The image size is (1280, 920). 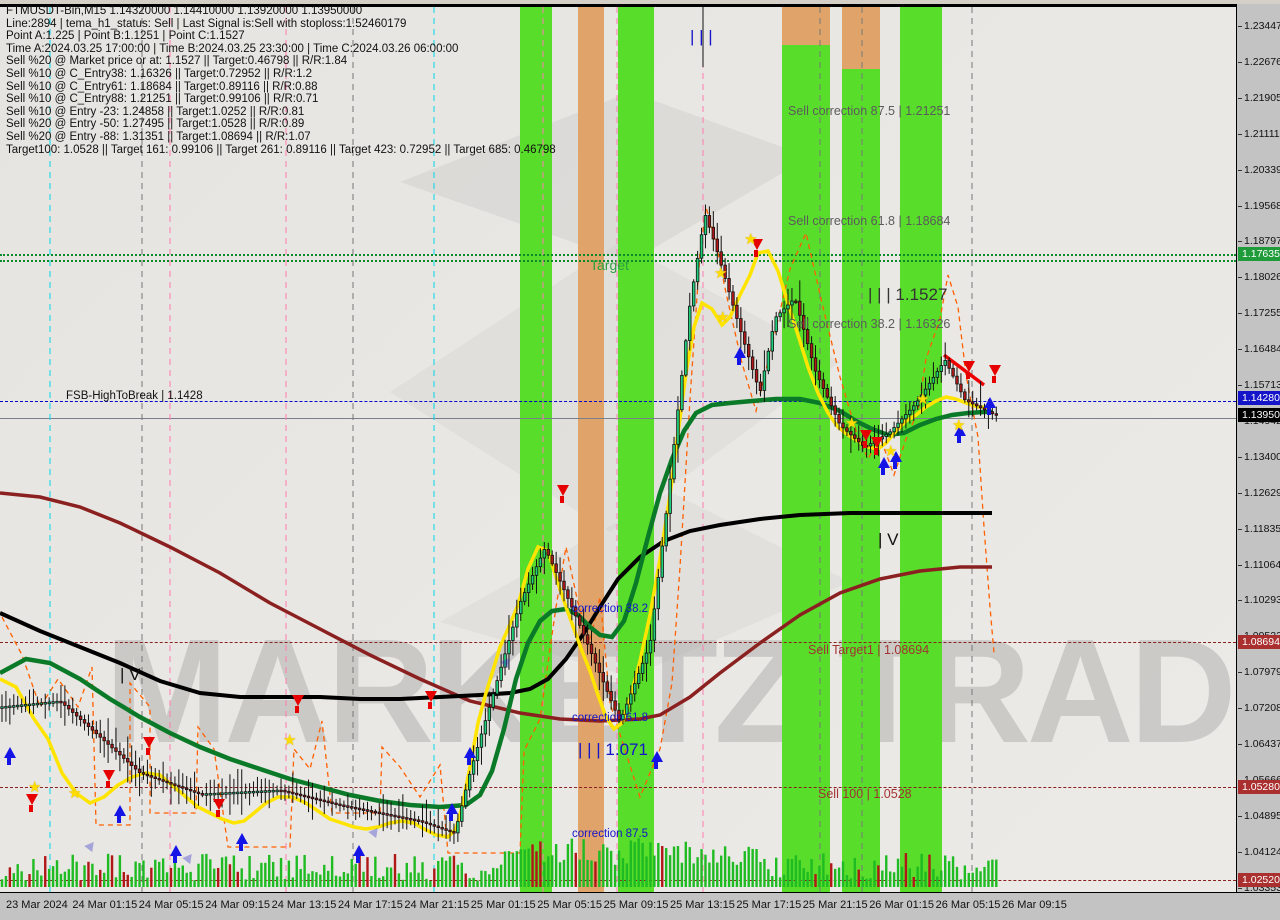 What do you see at coordinates (1259, 415) in the screenshot?
I see `price-label-last-price: 1.13950` at bounding box center [1259, 415].